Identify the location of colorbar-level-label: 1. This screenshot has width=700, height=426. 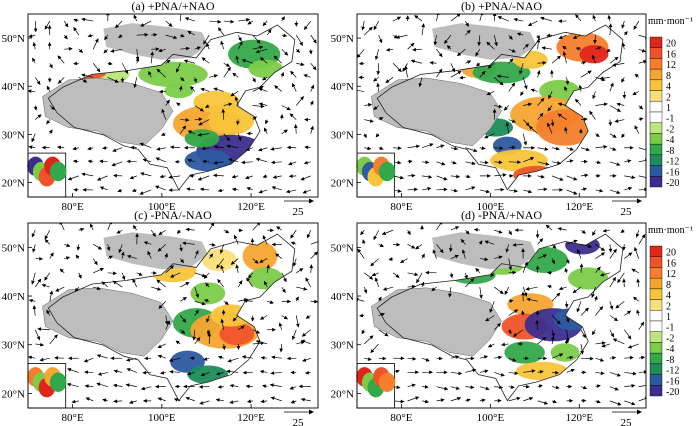
(668, 108).